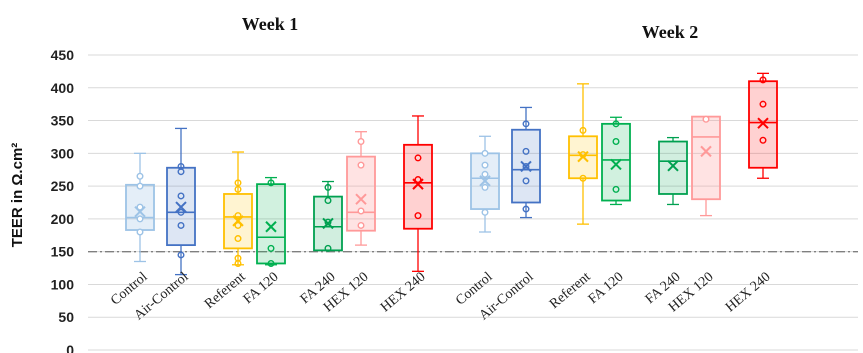 This screenshot has width=863, height=353. What do you see at coordinates (17, 195) in the screenshot?
I see `y-axis-title: TEER in Ω.cm²` at bounding box center [17, 195].